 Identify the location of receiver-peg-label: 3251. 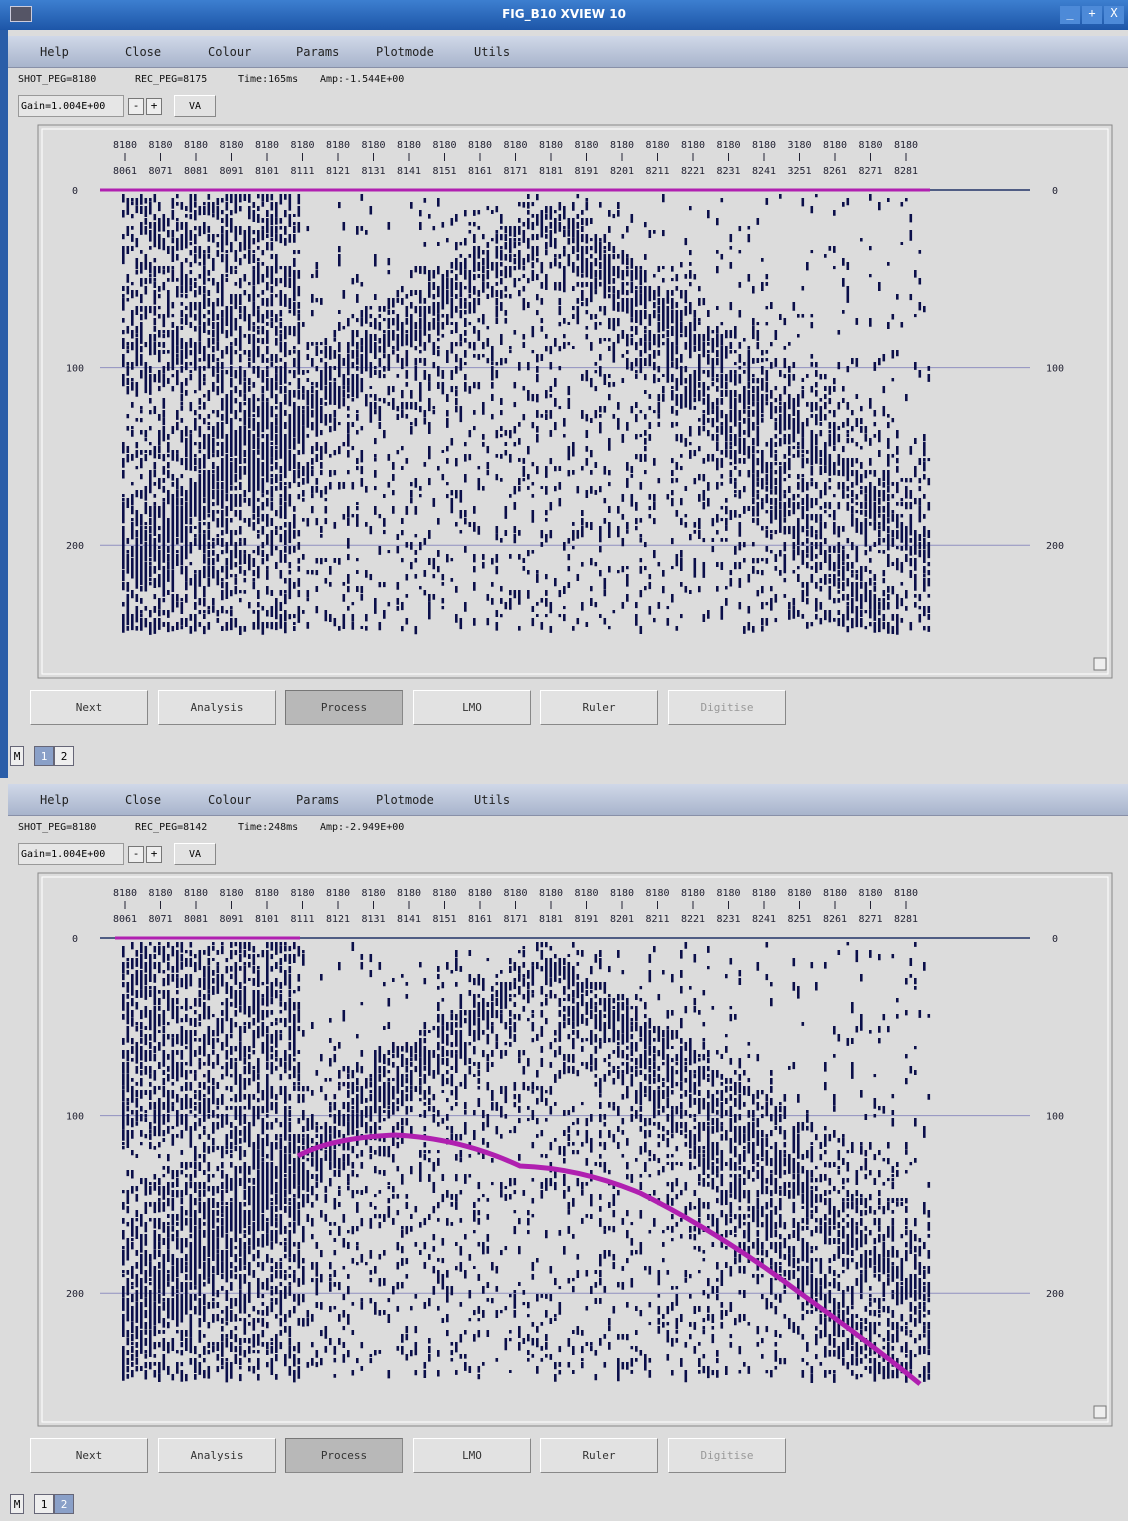
(799, 171).